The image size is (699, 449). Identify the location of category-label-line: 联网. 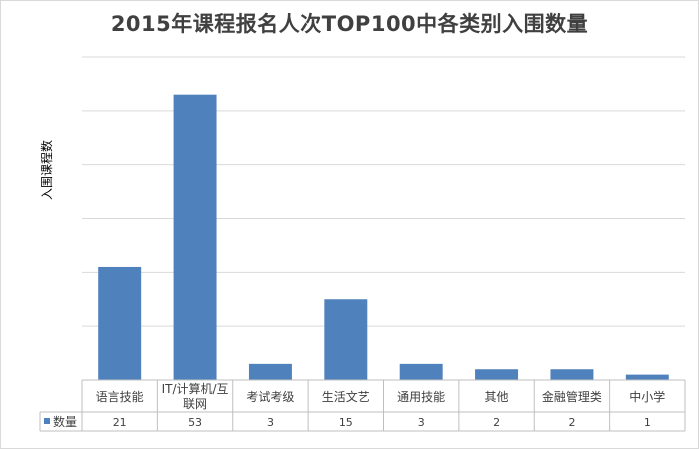
(195, 404).